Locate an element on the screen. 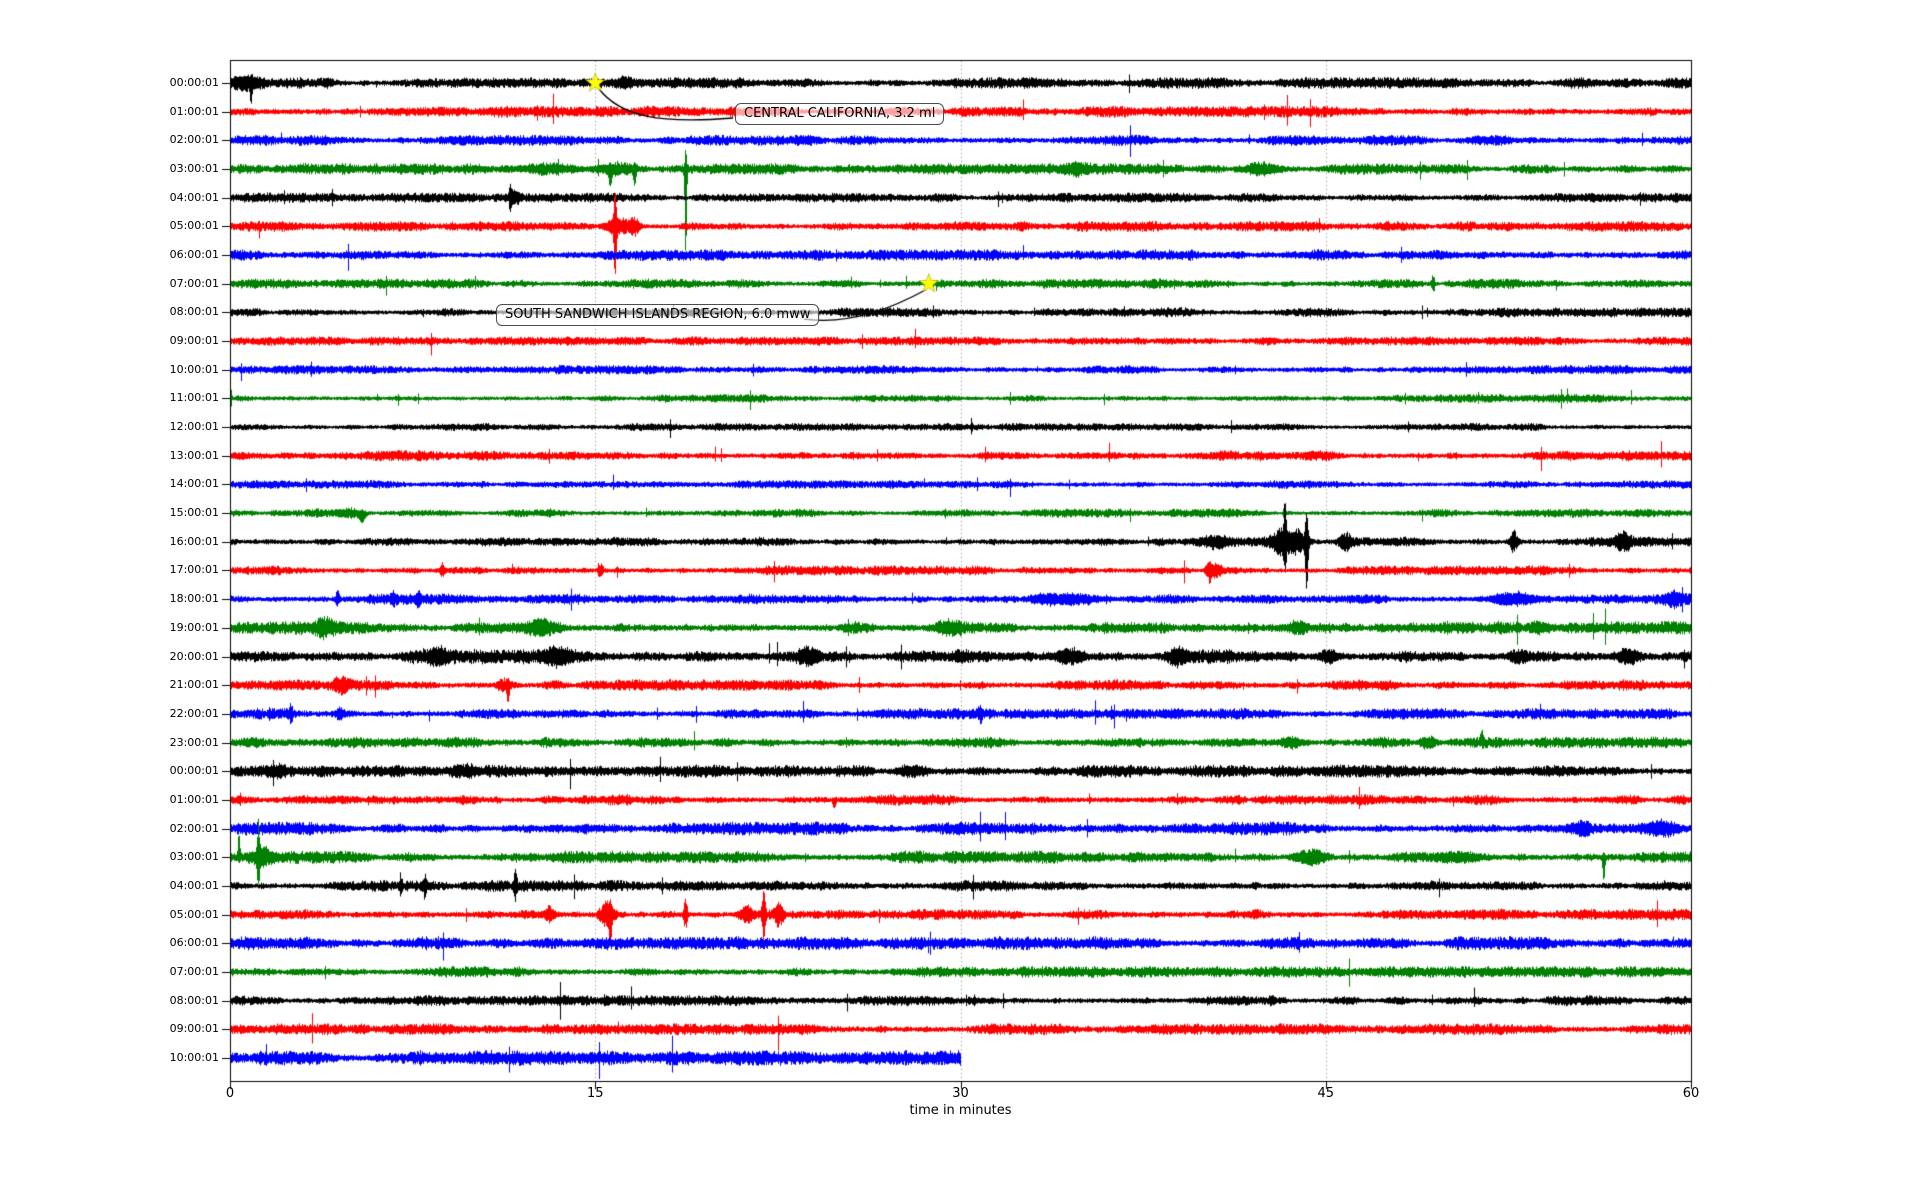 The image size is (1920, 1200). row-time-label: 17:00:01 is located at coordinates (194, 570).